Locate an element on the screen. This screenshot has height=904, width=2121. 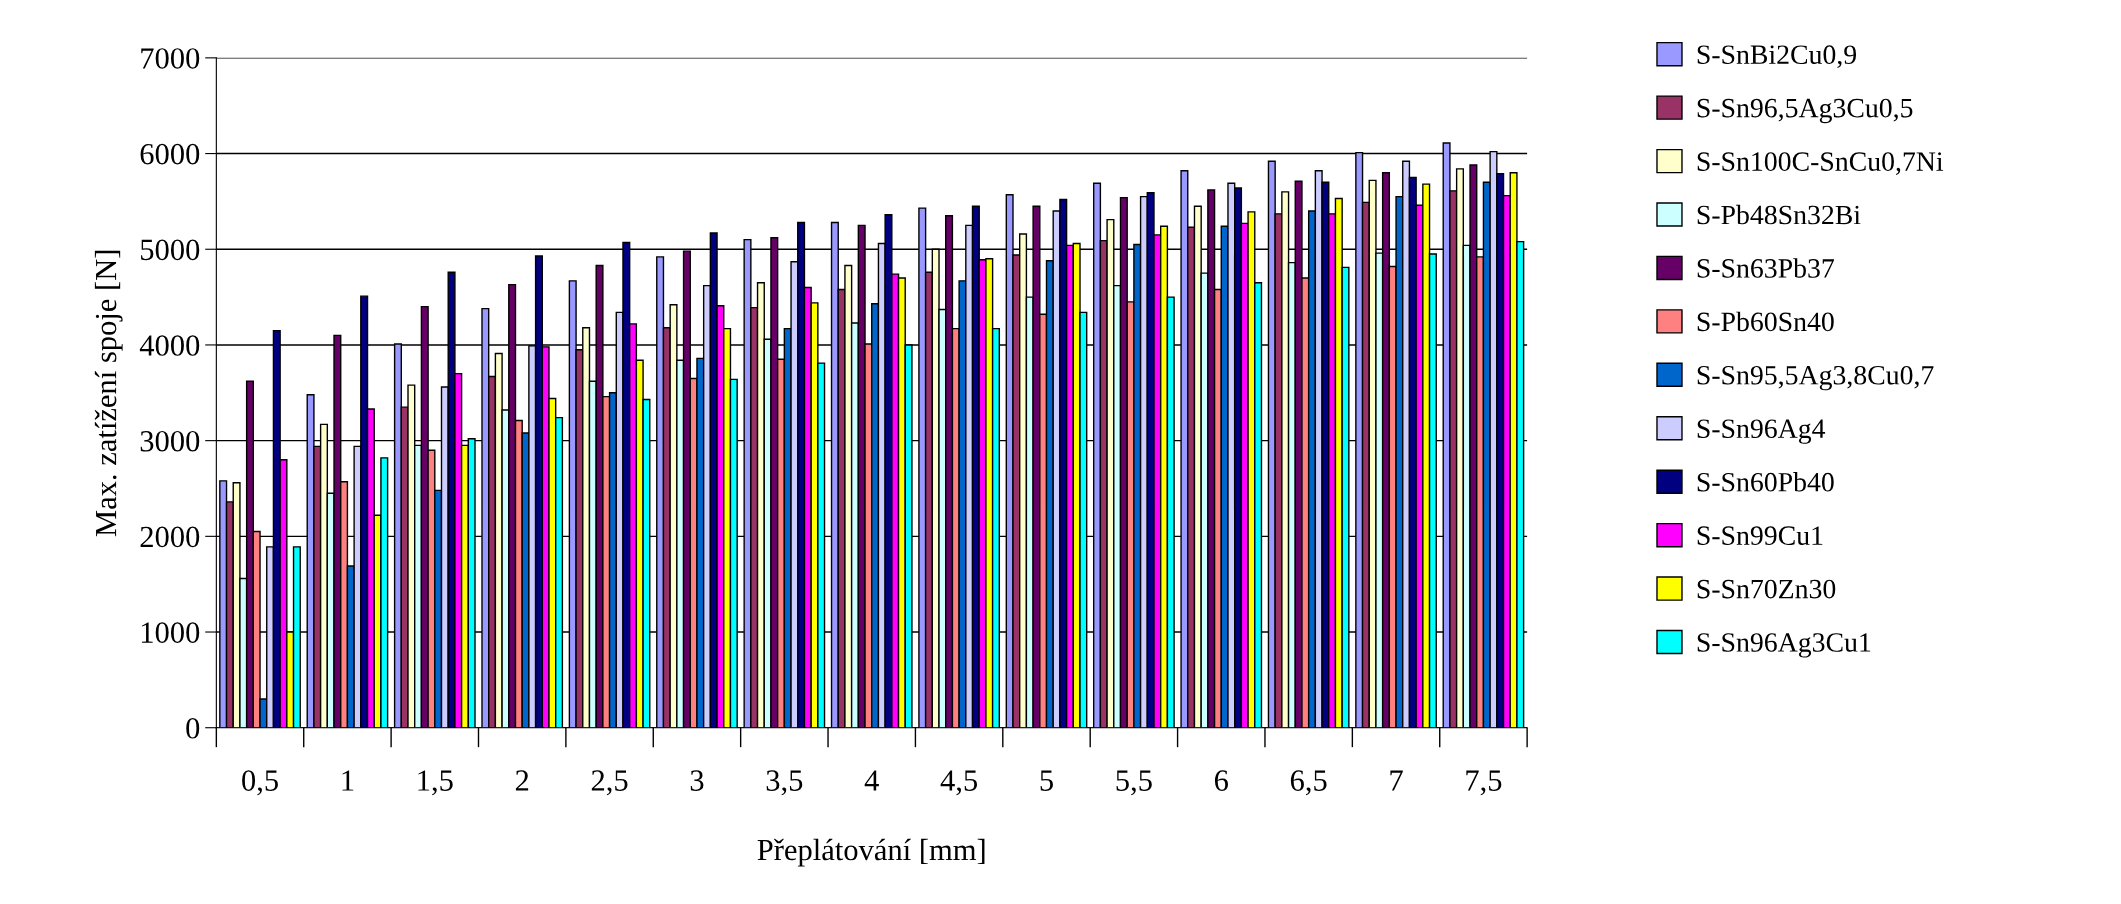
y-tick-label: 0 is located at coordinates (193, 728).